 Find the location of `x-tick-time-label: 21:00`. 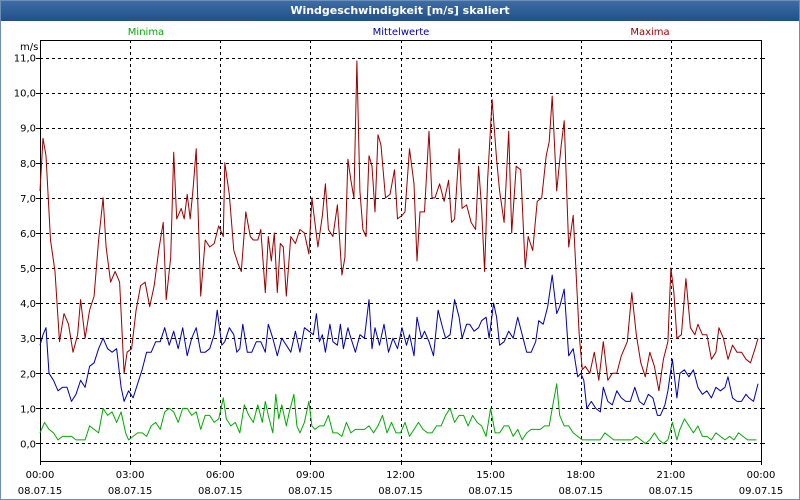

x-tick-time-label: 21:00 is located at coordinates (670, 475).